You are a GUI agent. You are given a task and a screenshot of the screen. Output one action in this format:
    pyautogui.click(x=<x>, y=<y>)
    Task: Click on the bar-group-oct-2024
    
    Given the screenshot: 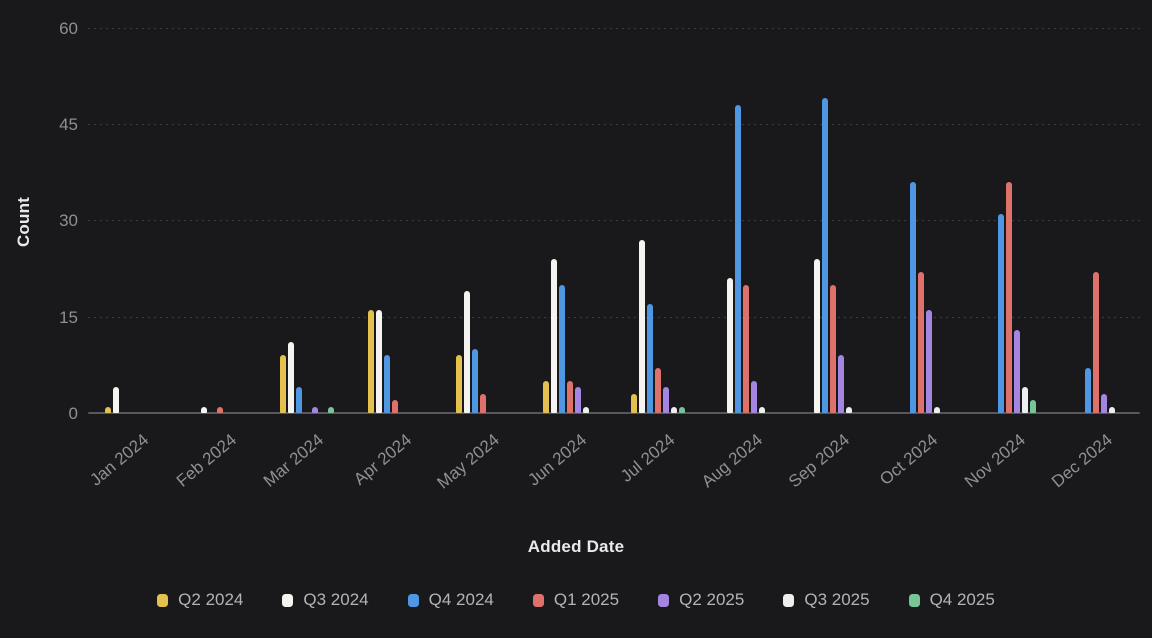 What is the action you would take?
    pyautogui.click(x=921, y=206)
    